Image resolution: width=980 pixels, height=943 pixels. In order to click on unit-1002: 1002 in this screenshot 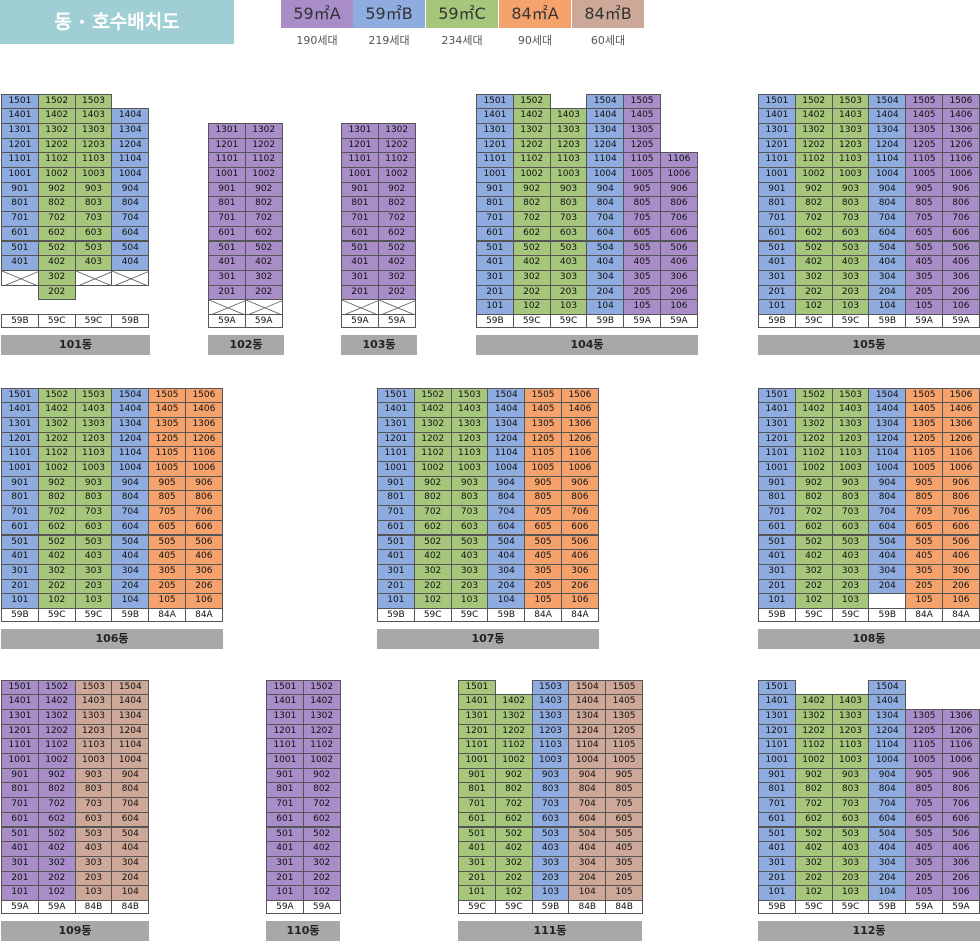, I will do `click(813, 761)`.